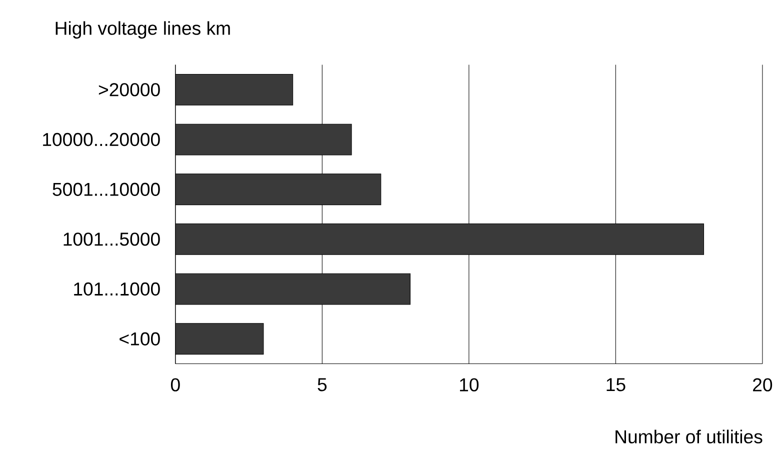 This screenshot has width=779, height=451. What do you see at coordinates (762, 385) in the screenshot?
I see `x-tick-label: 20` at bounding box center [762, 385].